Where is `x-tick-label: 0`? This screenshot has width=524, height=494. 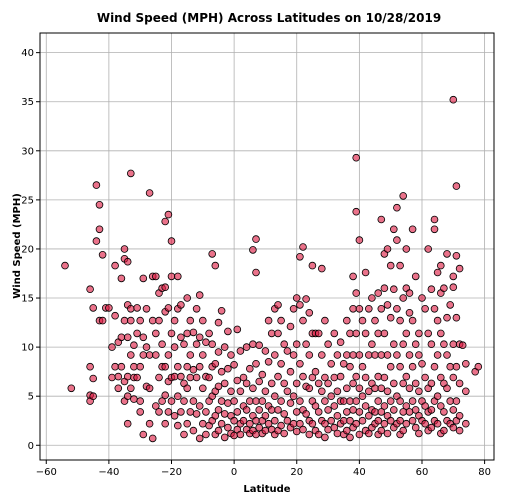 x-tick-label: 0 is located at coordinates (234, 472).